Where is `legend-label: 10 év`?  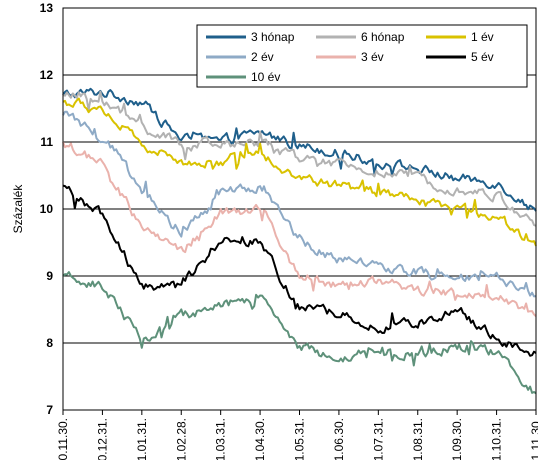 legend-label: 10 év is located at coordinates (265, 77).